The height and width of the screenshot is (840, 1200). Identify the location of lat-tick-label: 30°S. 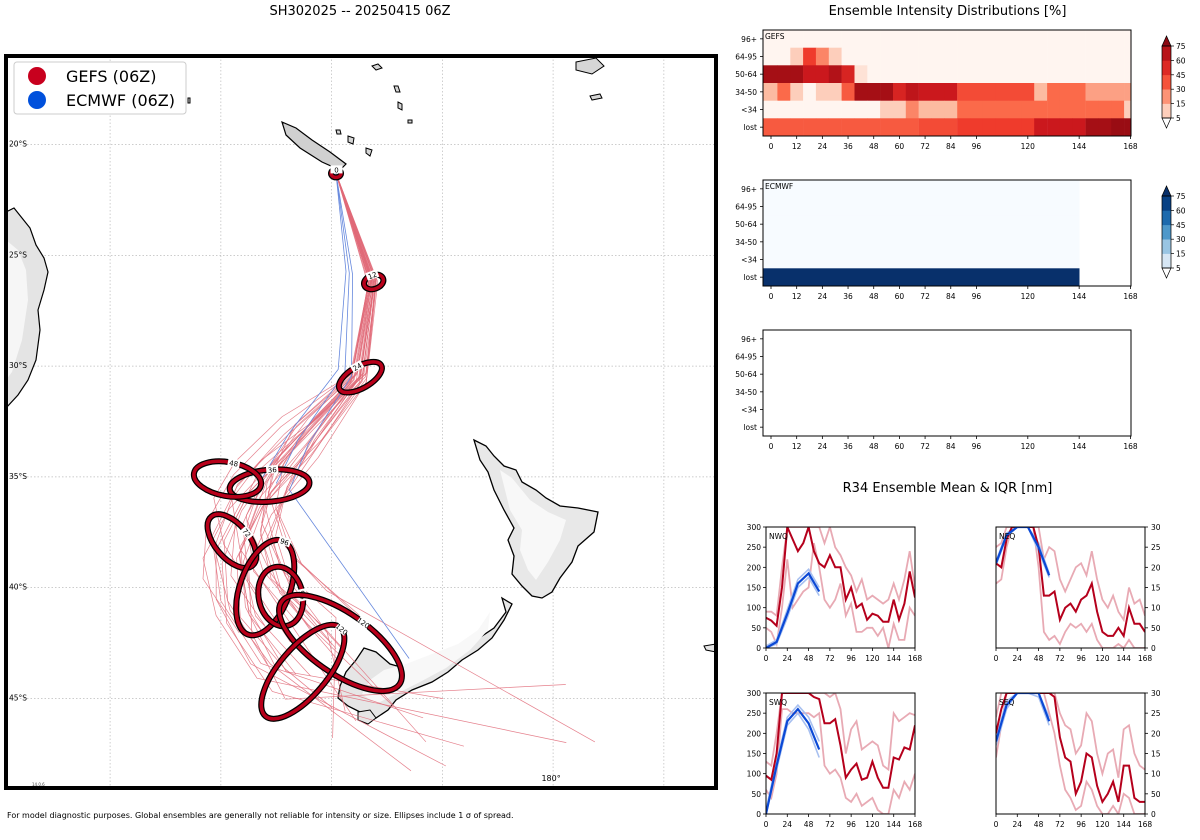
(18, 365).